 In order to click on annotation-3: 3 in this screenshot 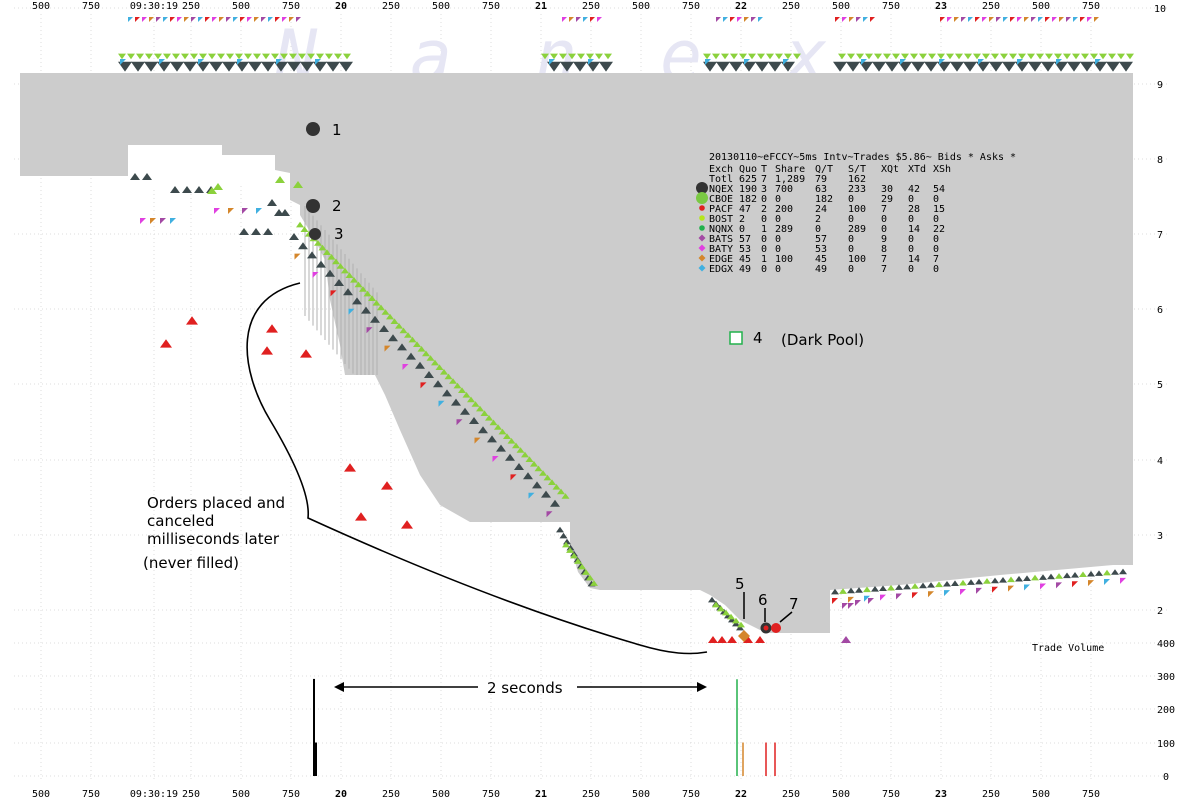, I will do `click(339, 234)`.